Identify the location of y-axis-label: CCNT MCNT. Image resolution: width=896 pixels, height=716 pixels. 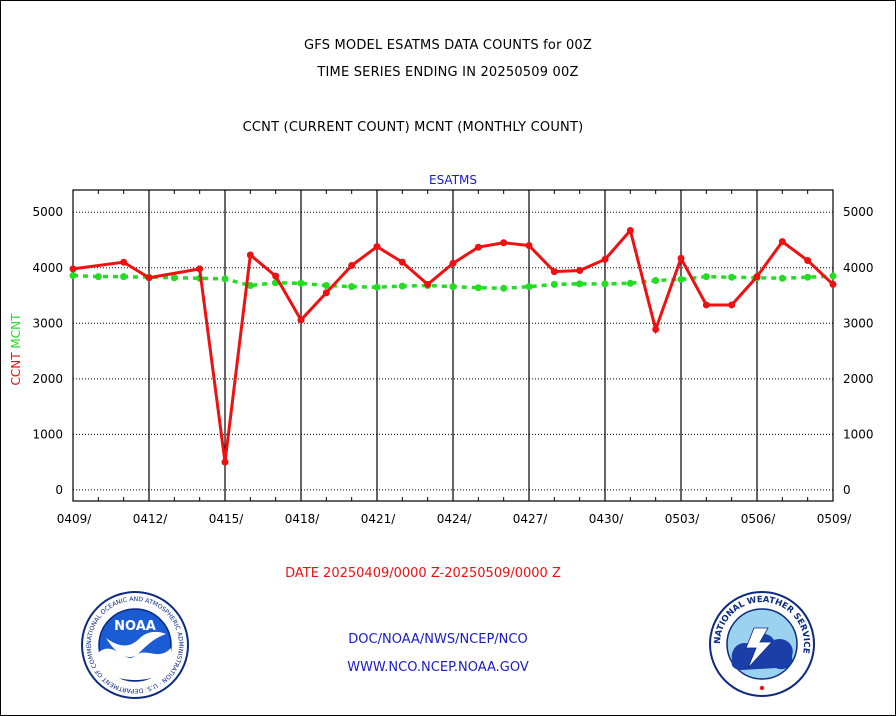
(16, 349).